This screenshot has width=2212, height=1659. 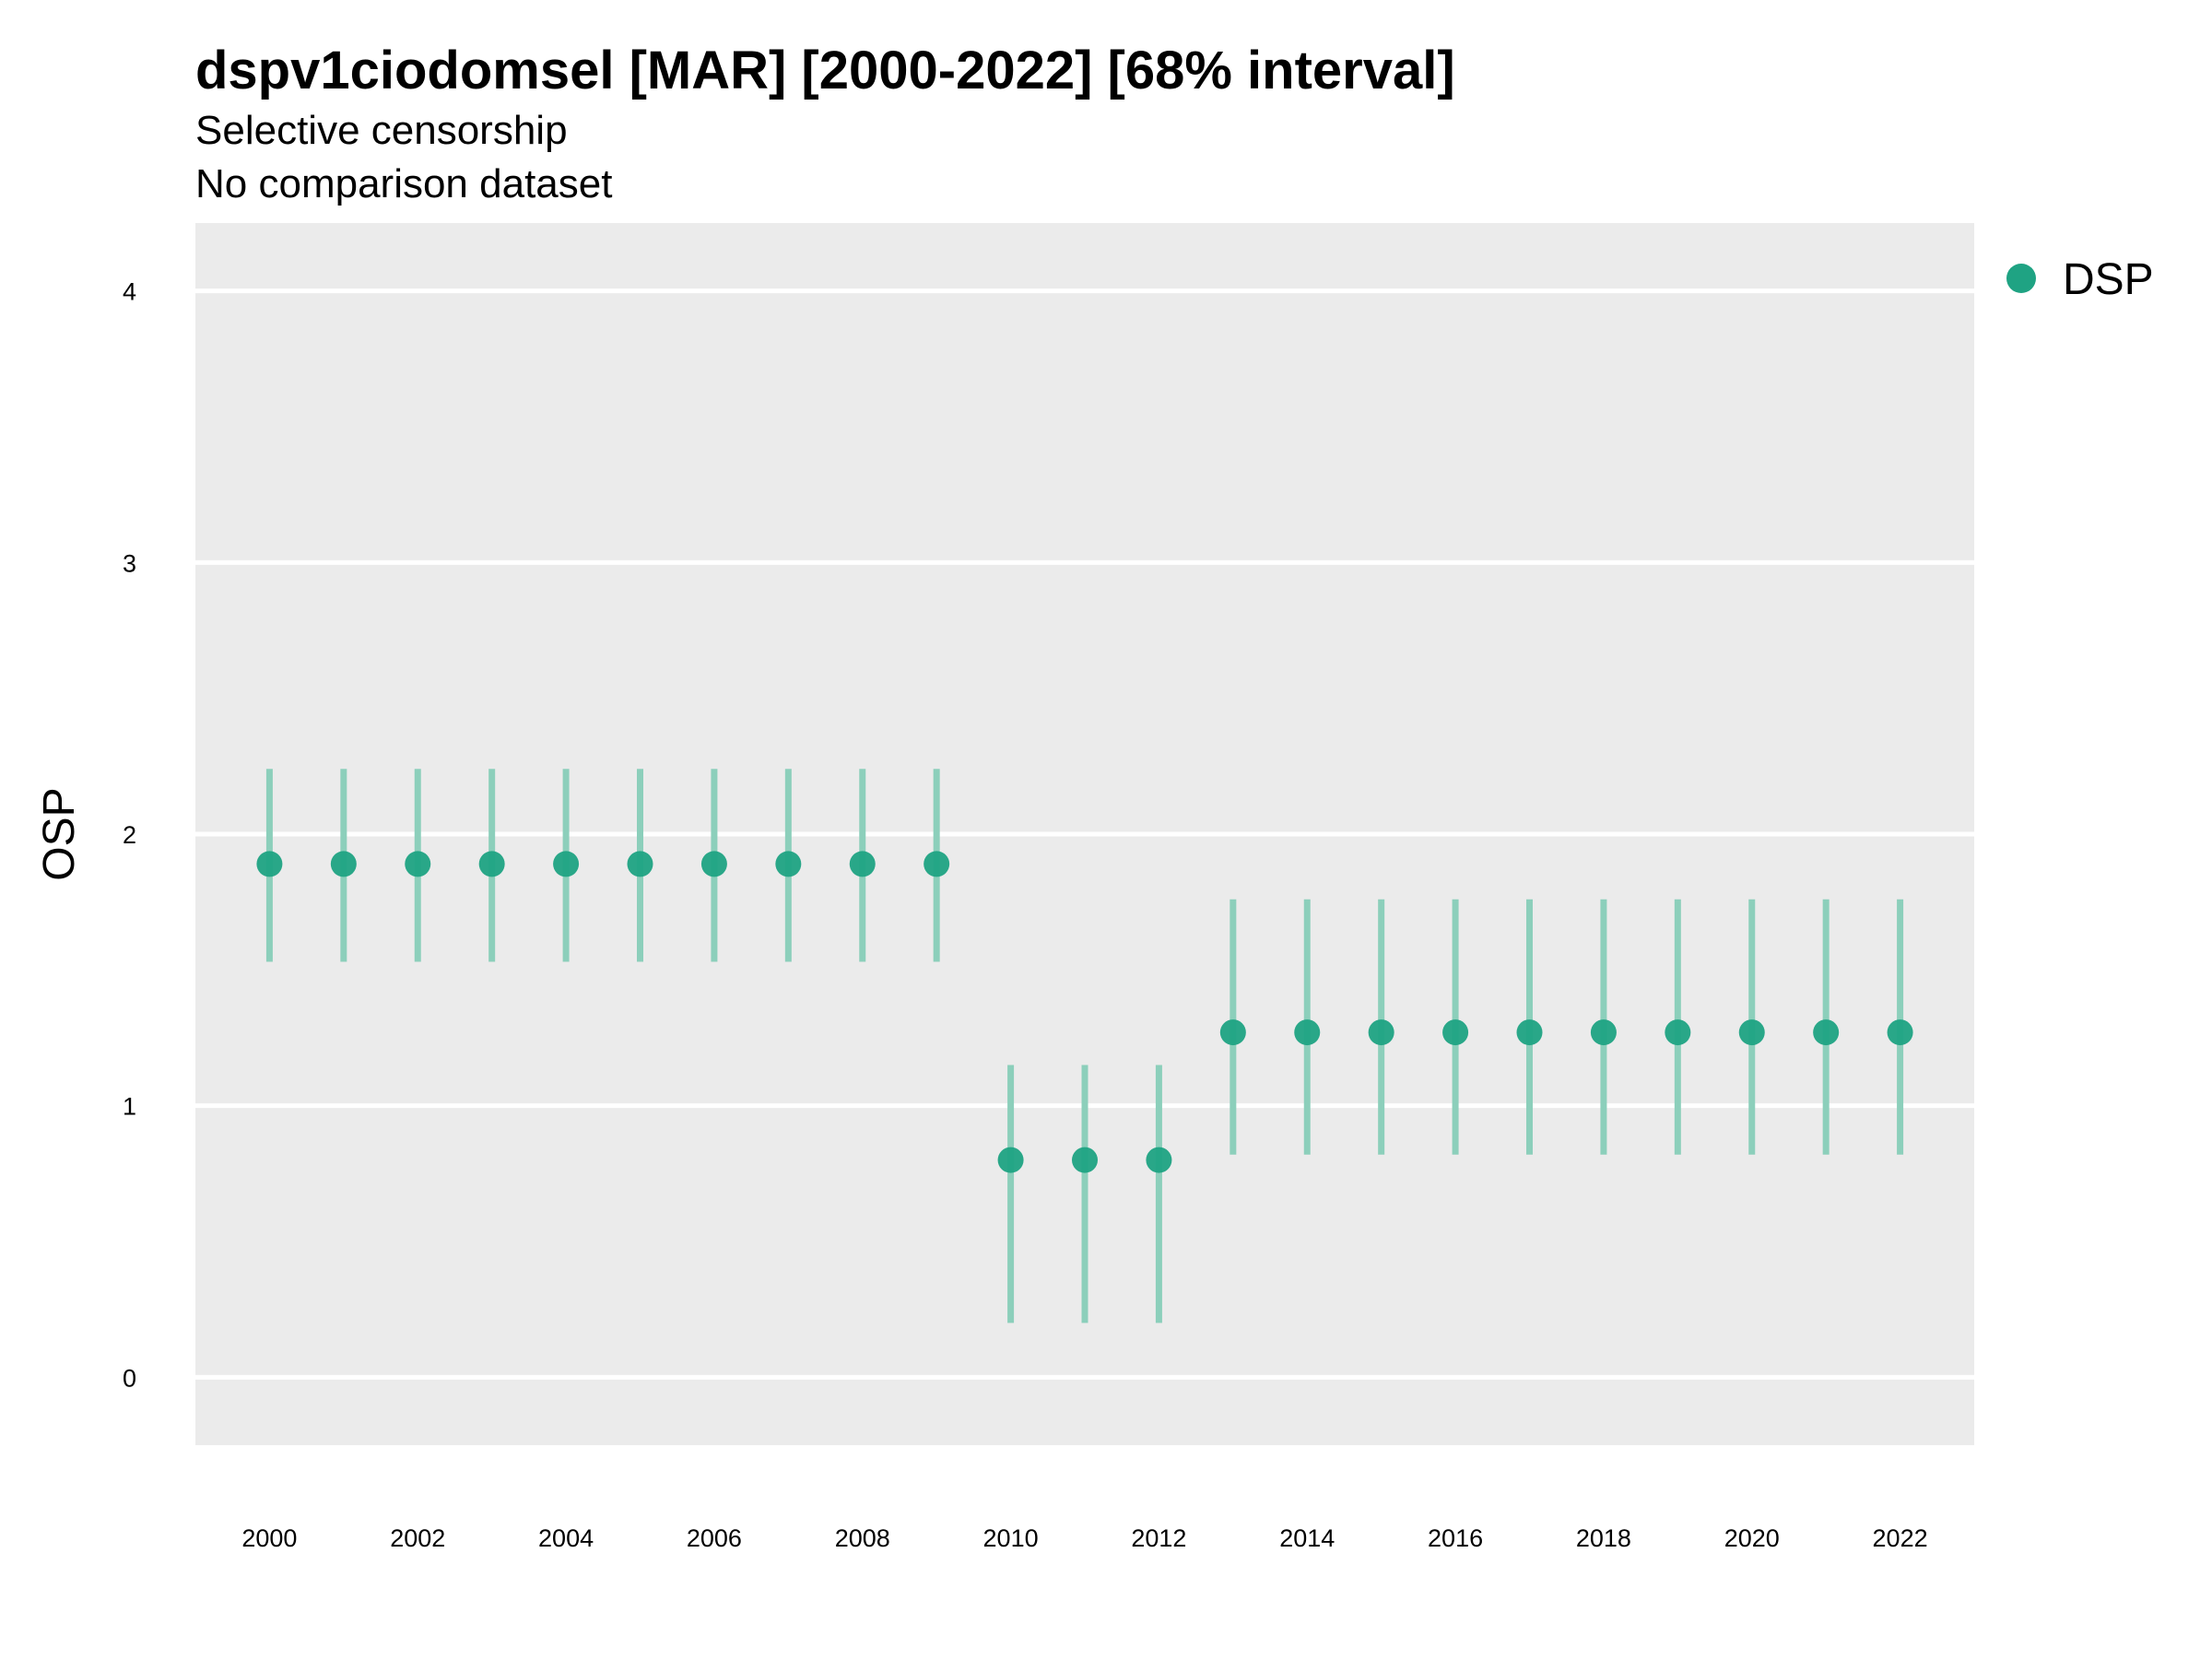 What do you see at coordinates (269, 1538) in the screenshot?
I see `x-tick-label: 2000` at bounding box center [269, 1538].